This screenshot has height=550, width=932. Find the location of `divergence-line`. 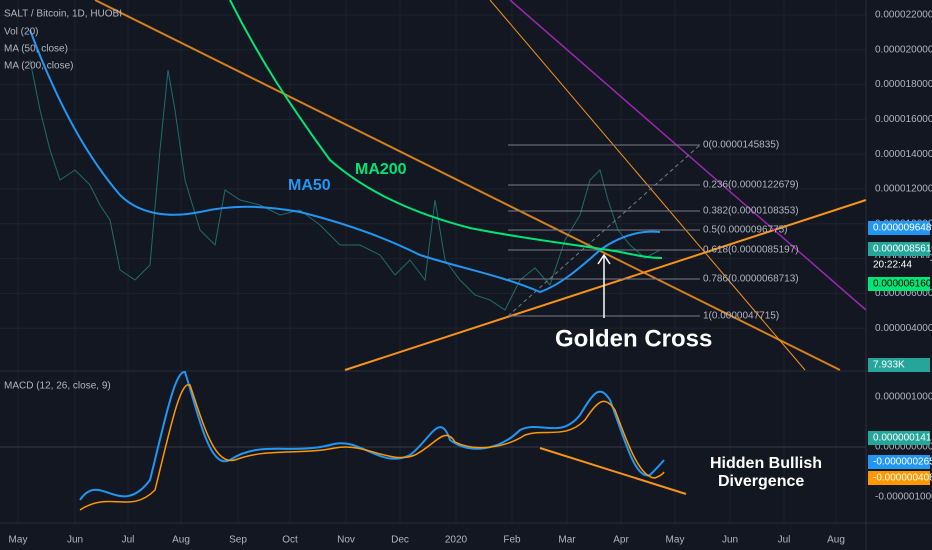

divergence-line is located at coordinates (613, 471).